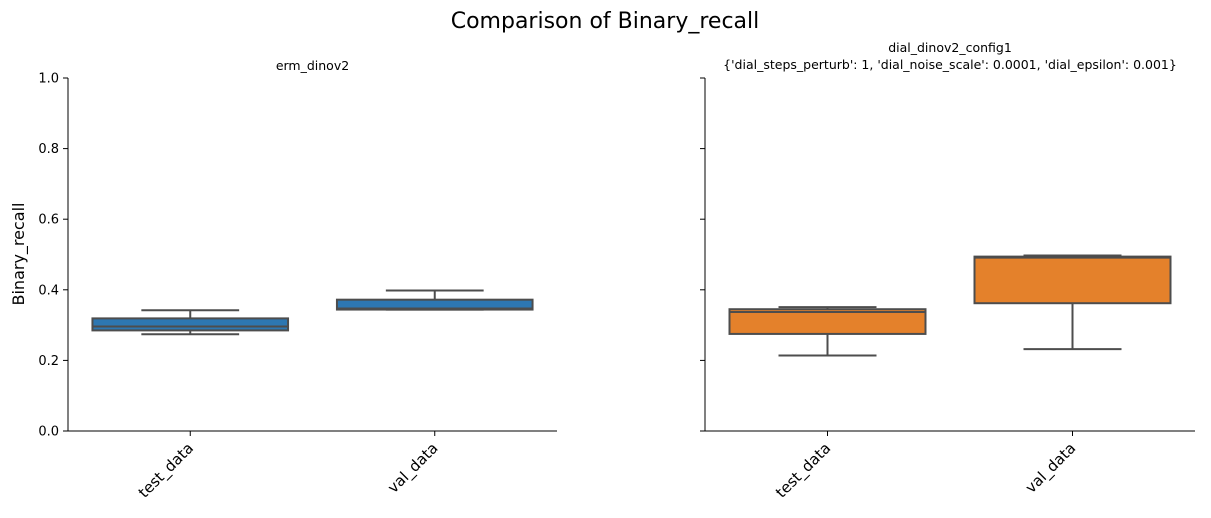  Describe the element at coordinates (48, 290) in the screenshot. I see `y-tick-label: 0.4` at that location.